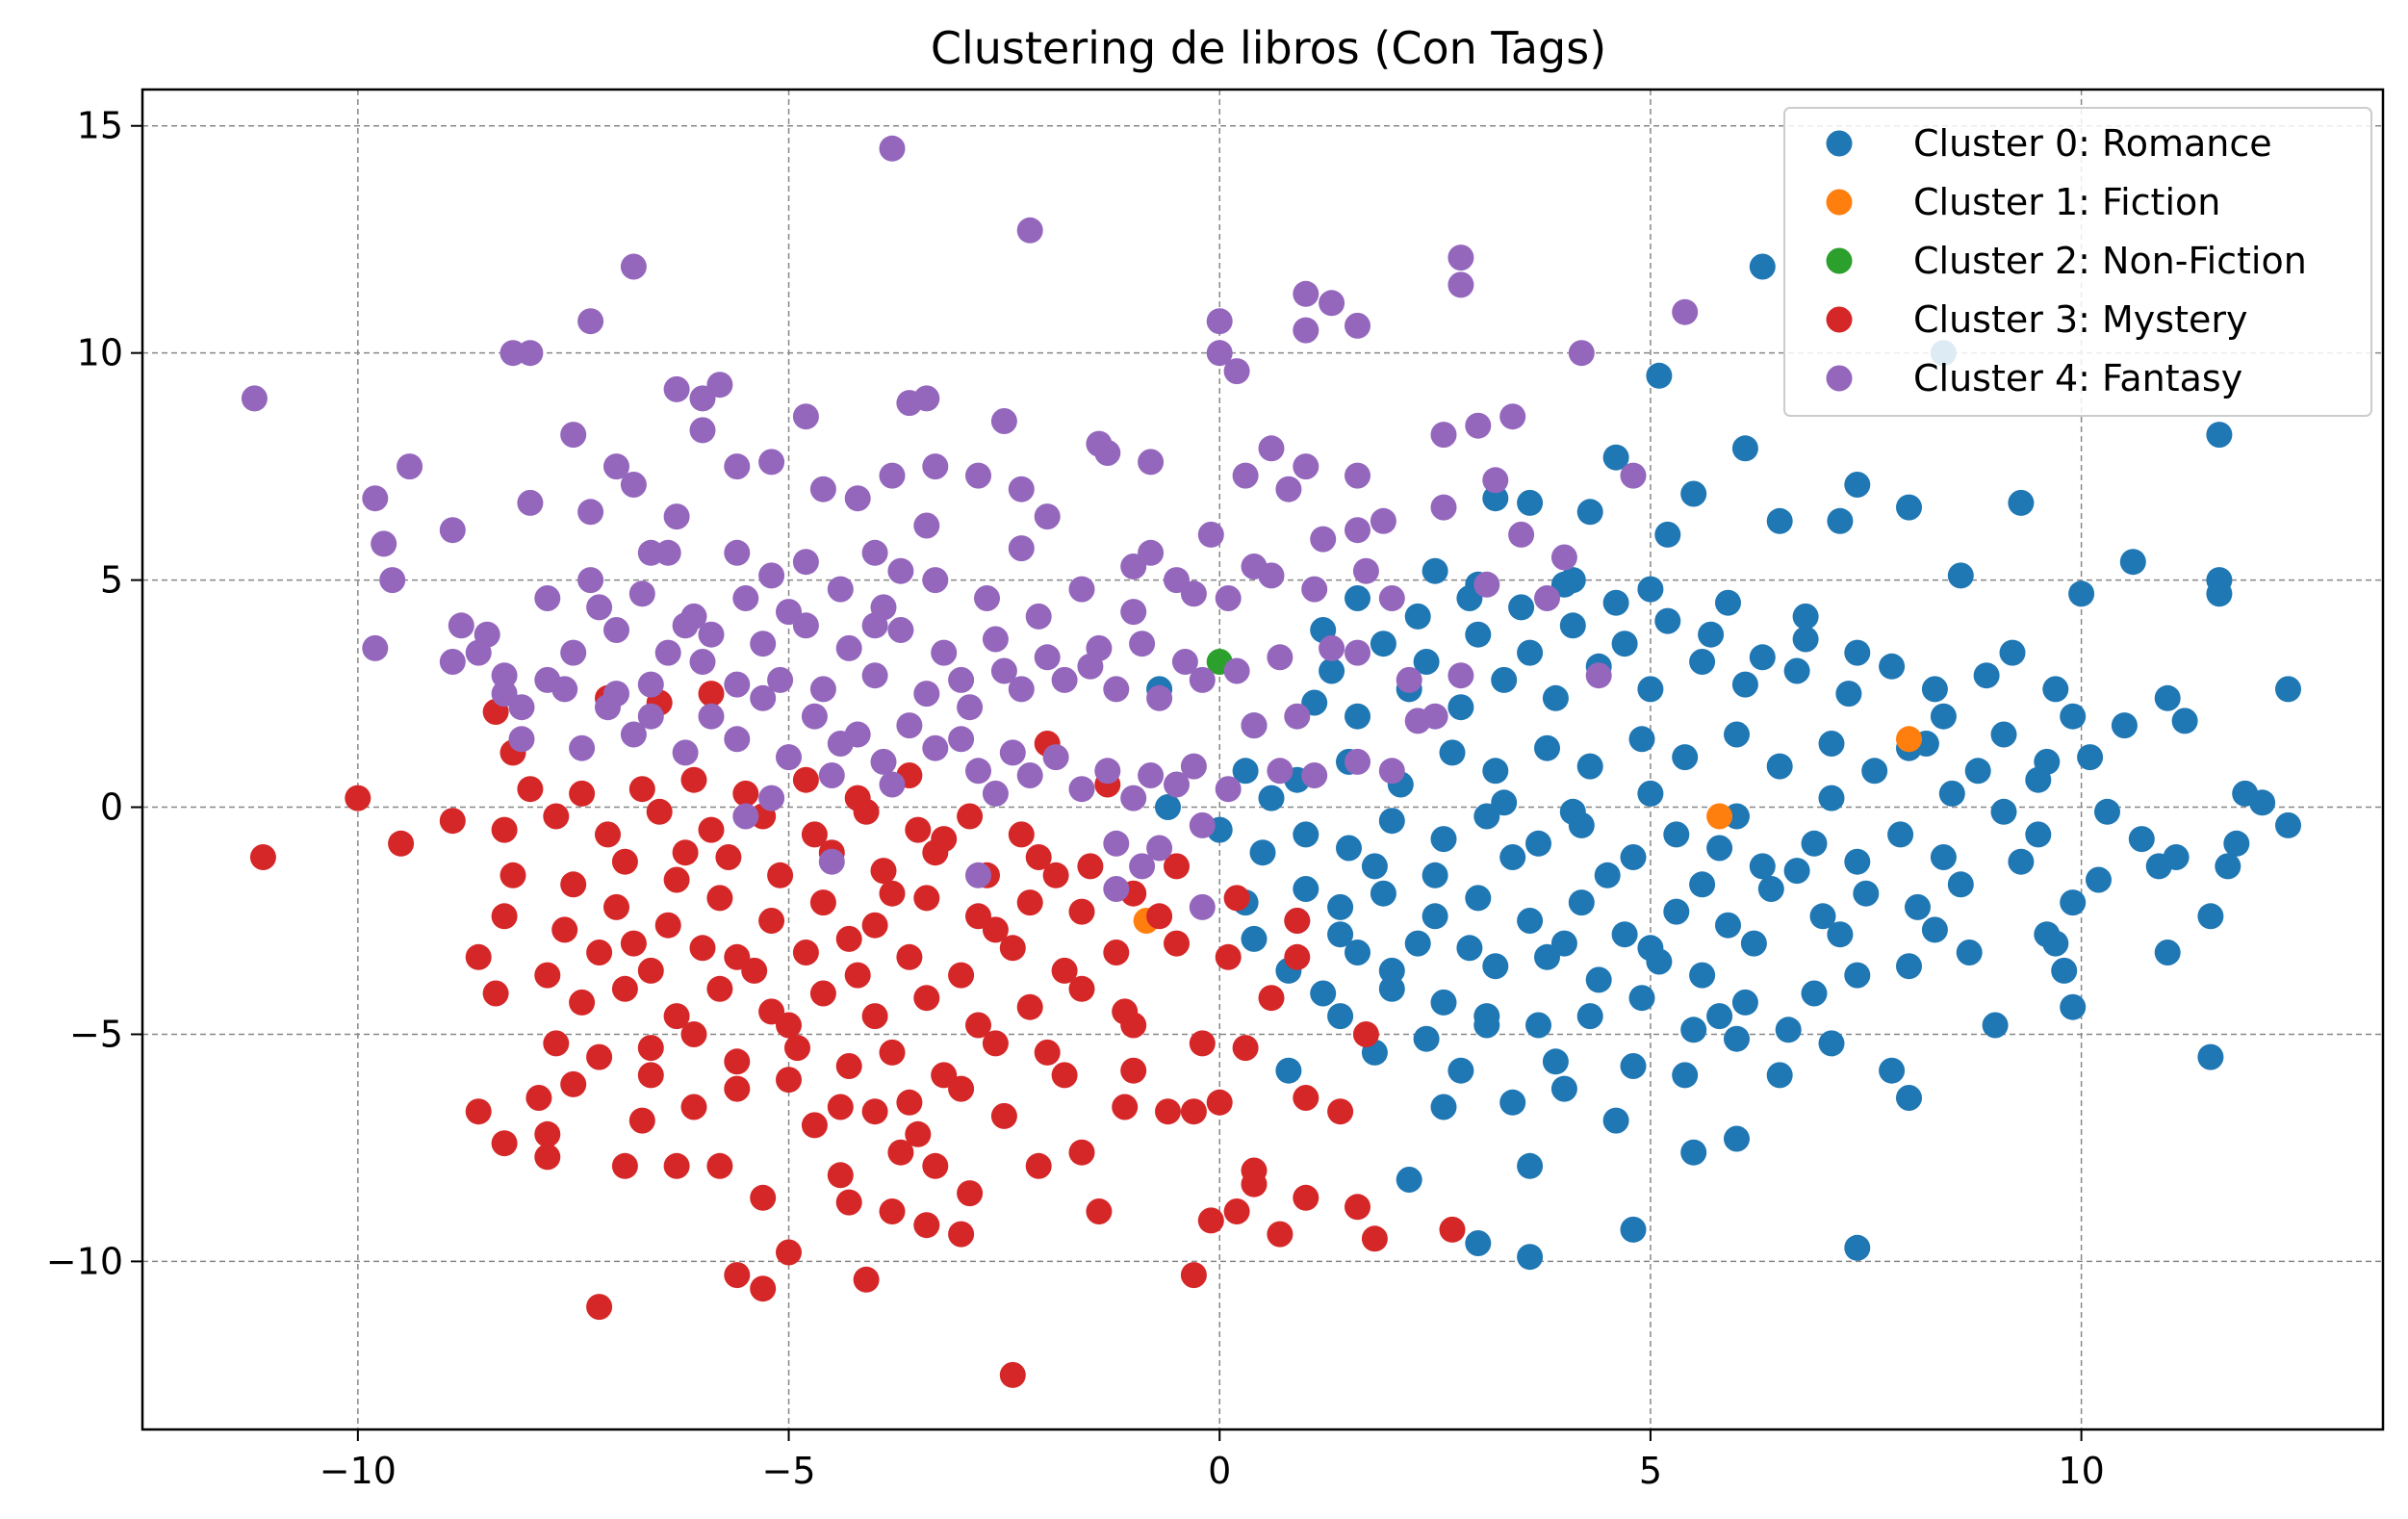 This screenshot has height=1519, width=2408. I want to click on chart-title: Clustering de libros (Con Tags), so click(1268, 48).